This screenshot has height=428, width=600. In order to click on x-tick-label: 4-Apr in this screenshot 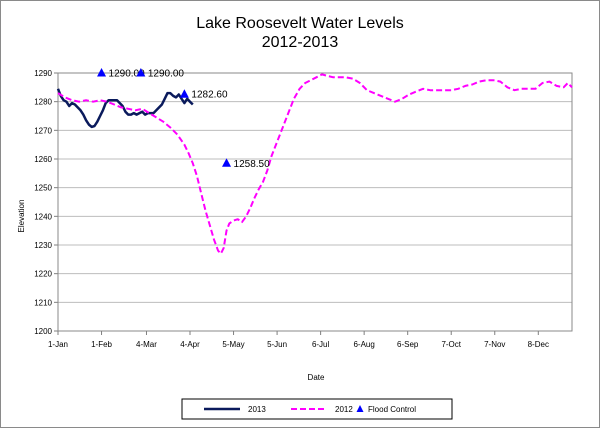, I will do `click(190, 344)`.